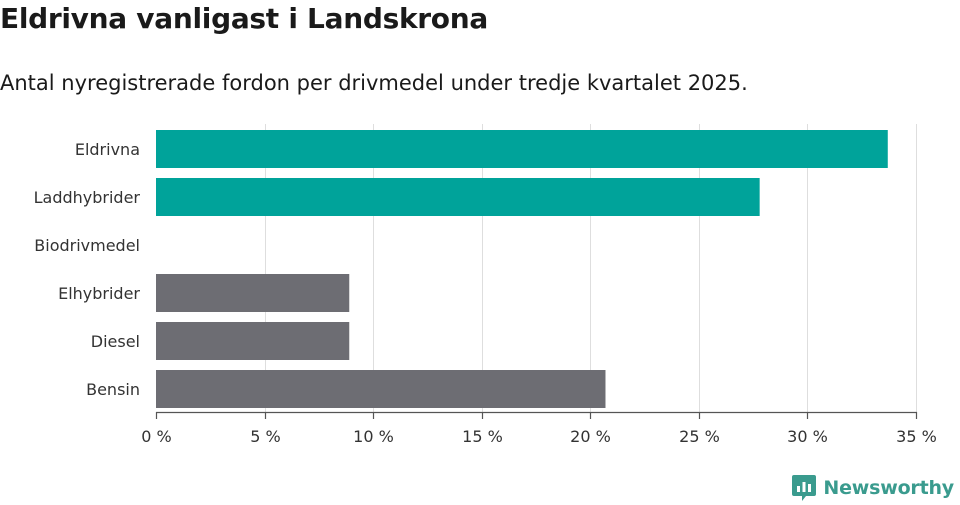  I want to click on bar-eldrivna, so click(522, 149).